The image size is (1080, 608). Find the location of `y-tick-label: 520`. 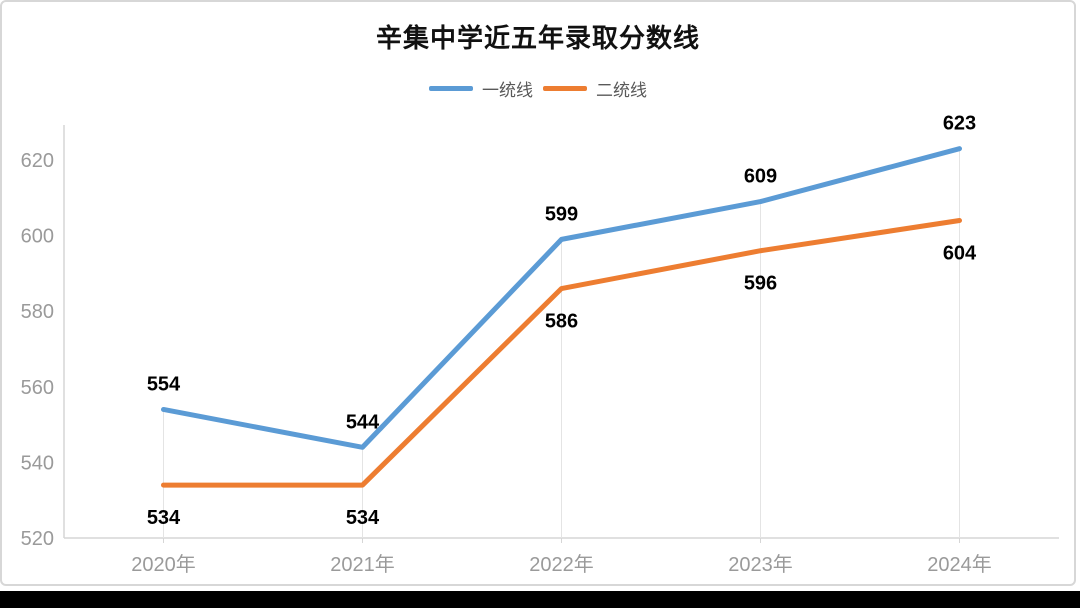

y-tick-label: 520 is located at coordinates (37, 539).